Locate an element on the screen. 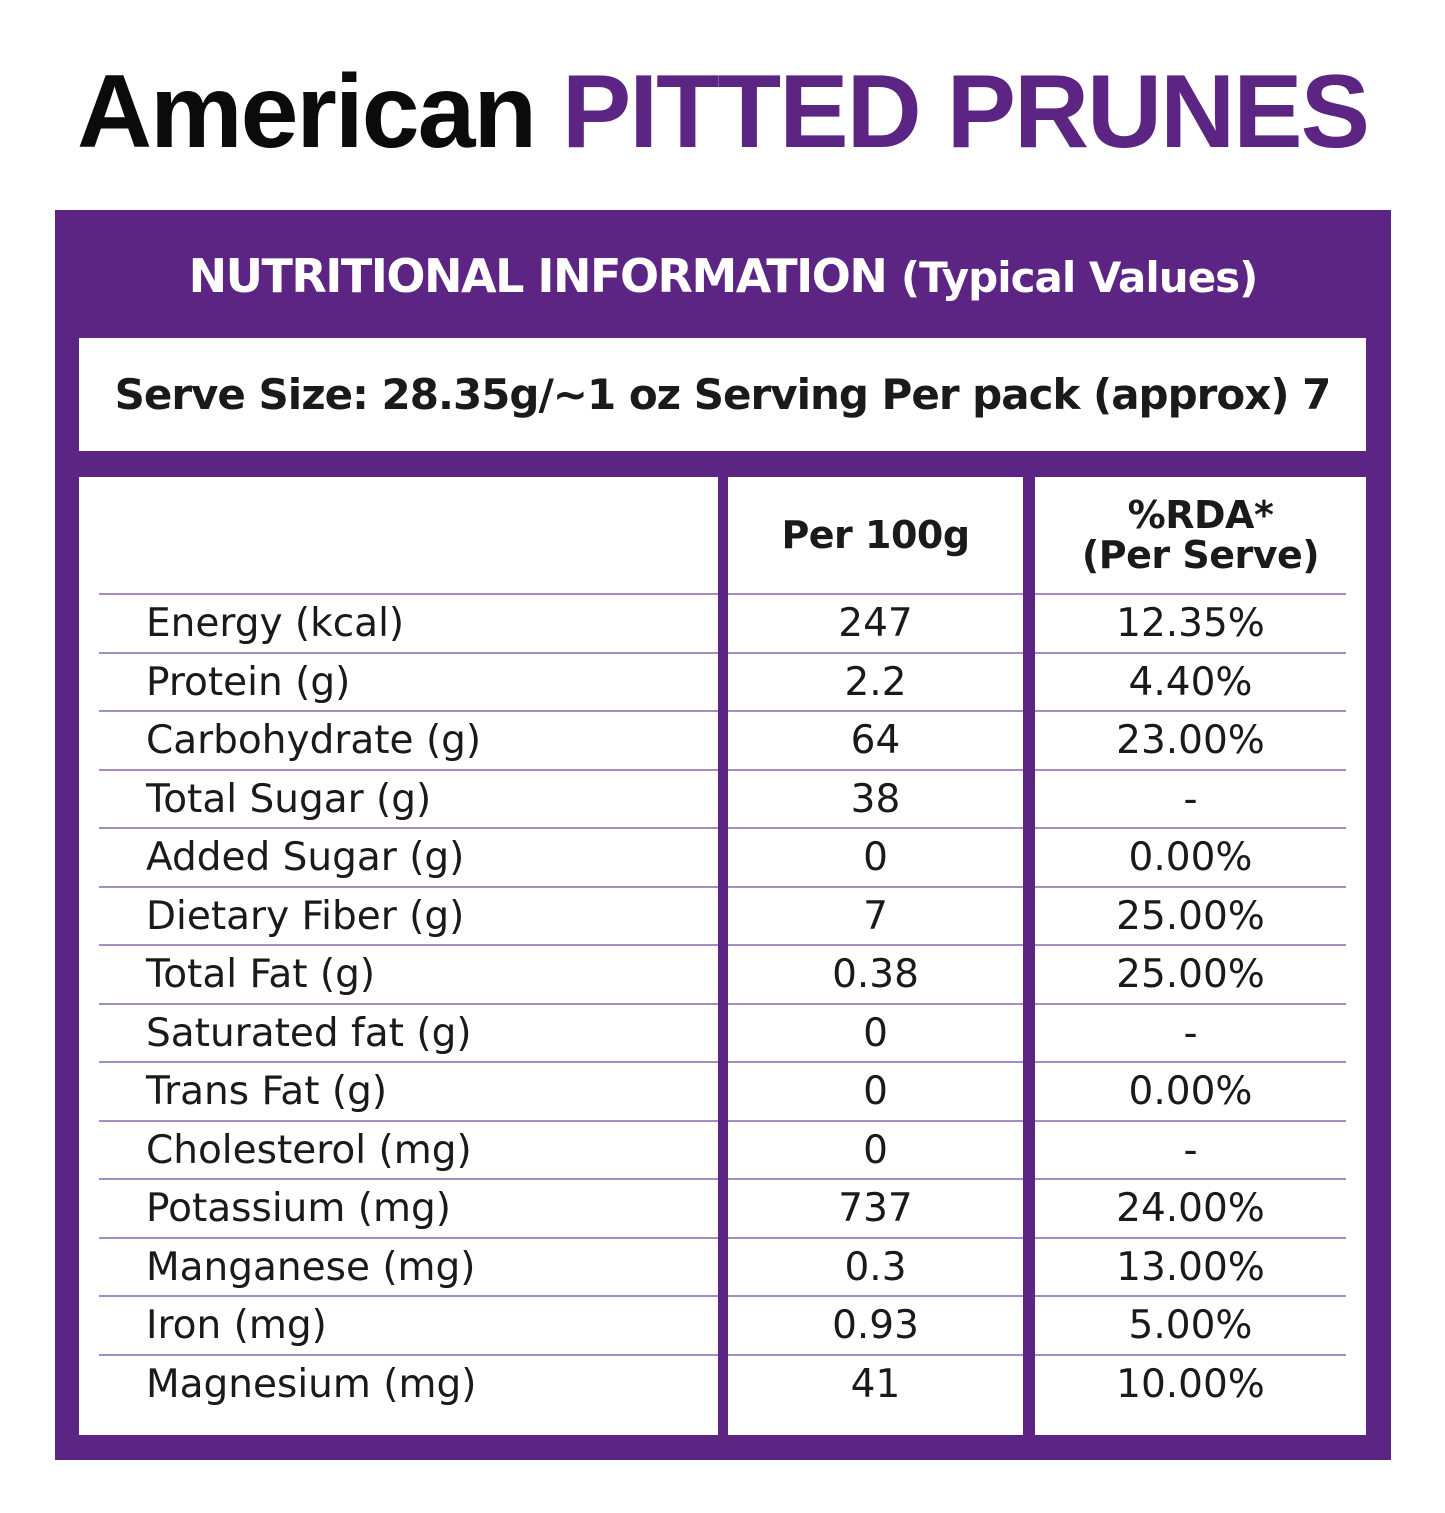 The image size is (1445, 1513). rda-header-line2: (Per Serve) is located at coordinates (1200, 554).